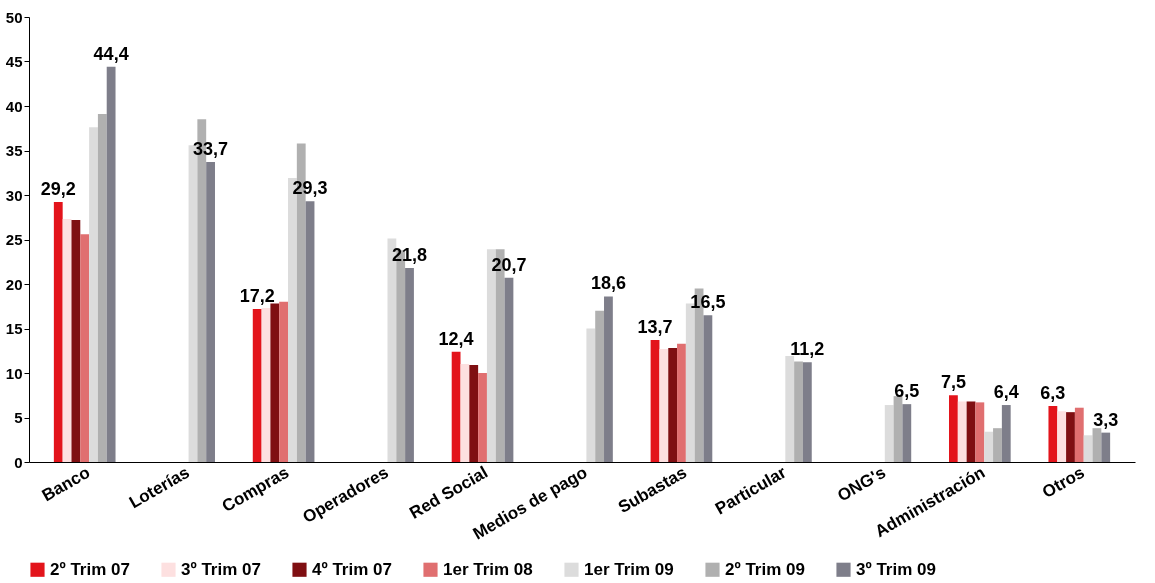 This screenshot has width=1155, height=583. What do you see at coordinates (14, 150) in the screenshot?
I see `y-tick-label: 35` at bounding box center [14, 150].